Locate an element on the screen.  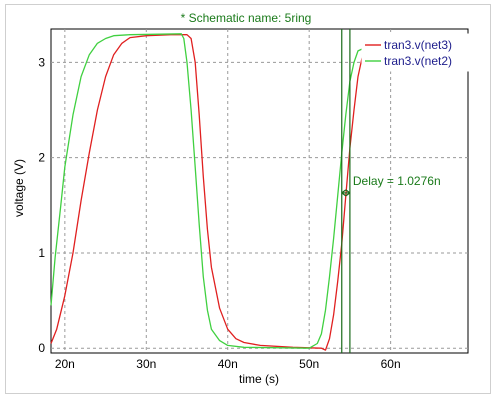
legend-box is located at coordinates (415, 52).